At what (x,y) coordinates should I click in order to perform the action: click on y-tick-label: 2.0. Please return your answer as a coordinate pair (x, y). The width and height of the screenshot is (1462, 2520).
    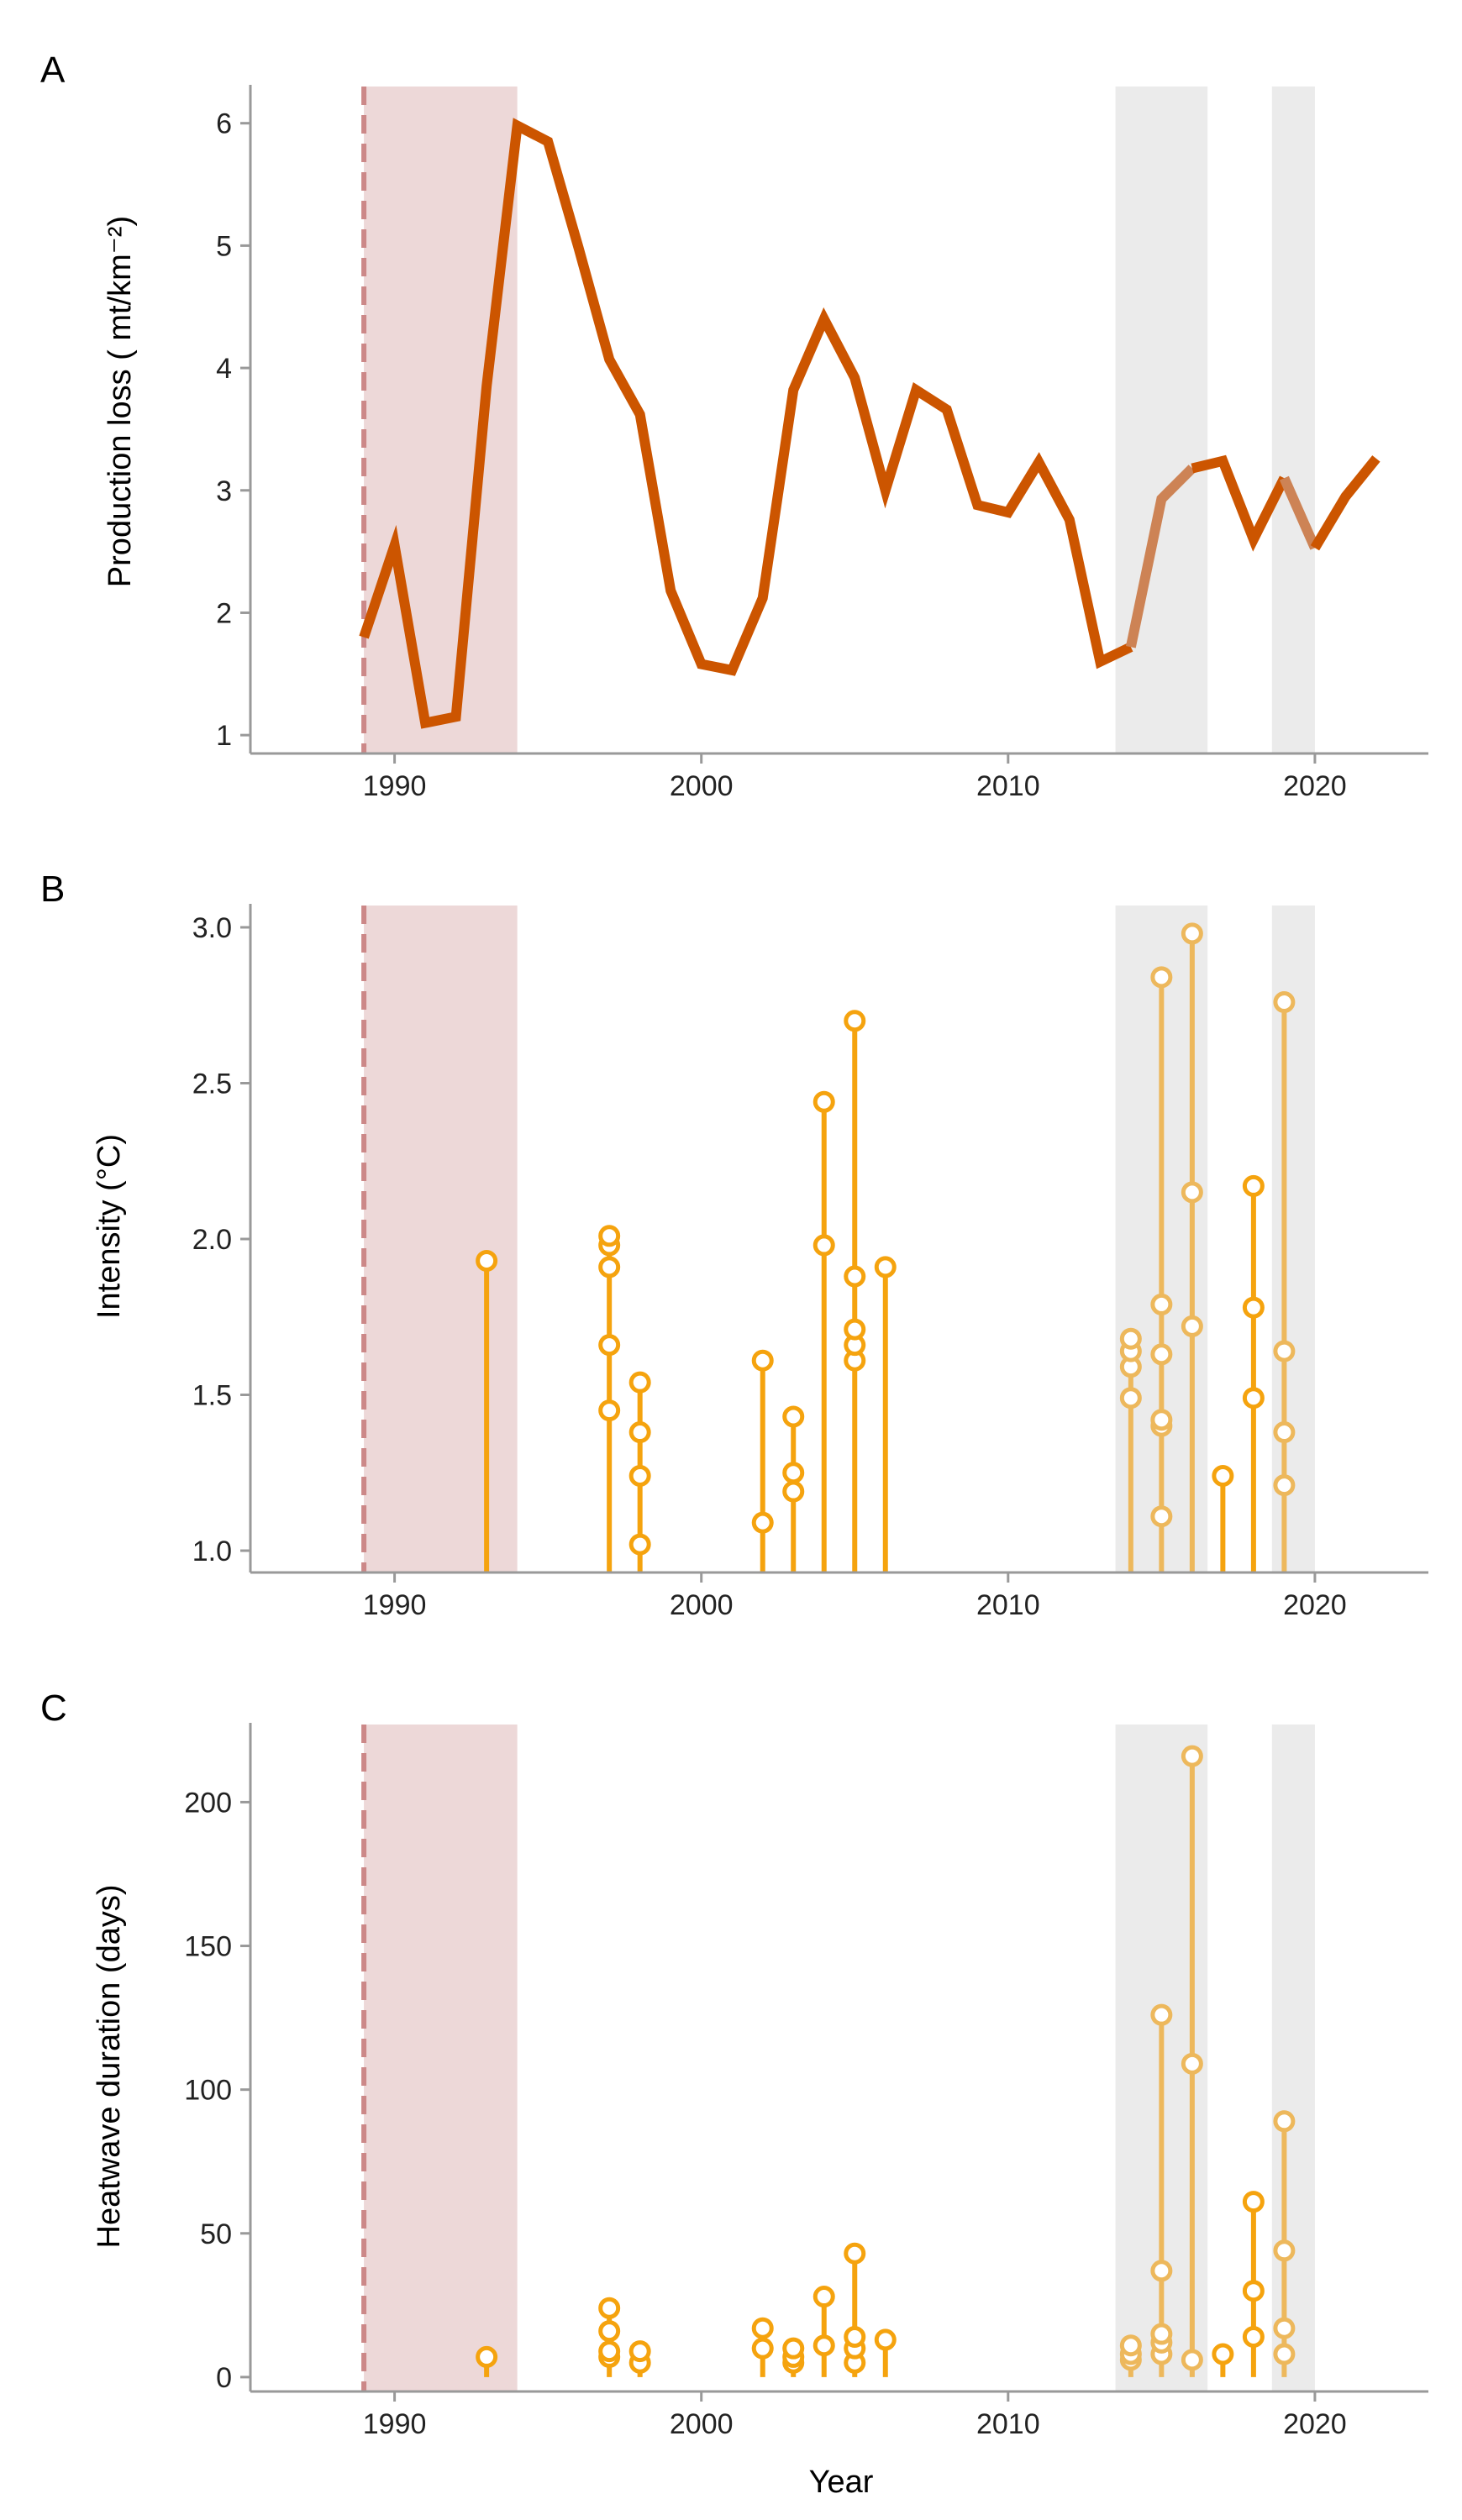
    Looking at the image, I should click on (212, 1240).